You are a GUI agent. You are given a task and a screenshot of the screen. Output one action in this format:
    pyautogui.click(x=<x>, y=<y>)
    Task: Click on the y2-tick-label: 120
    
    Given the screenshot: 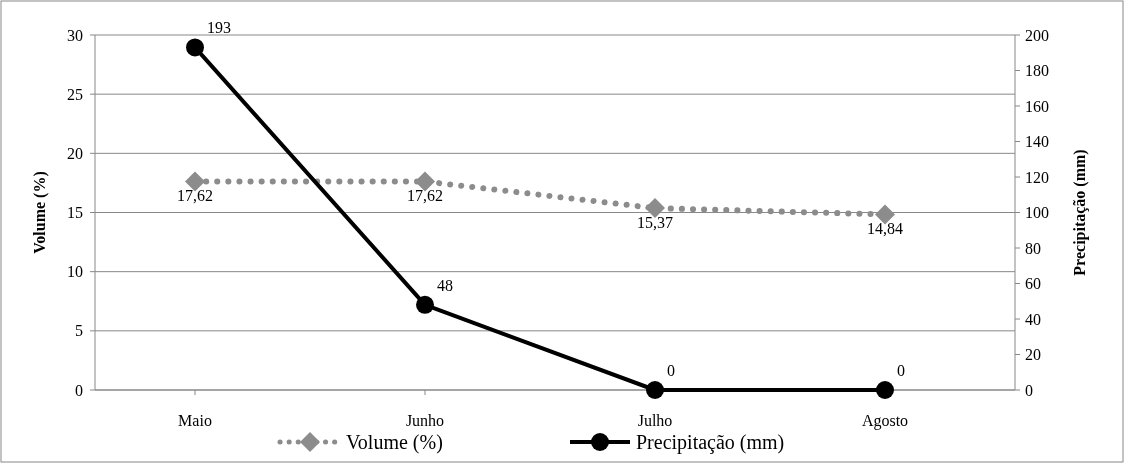 What is the action you would take?
    pyautogui.click(x=1037, y=177)
    